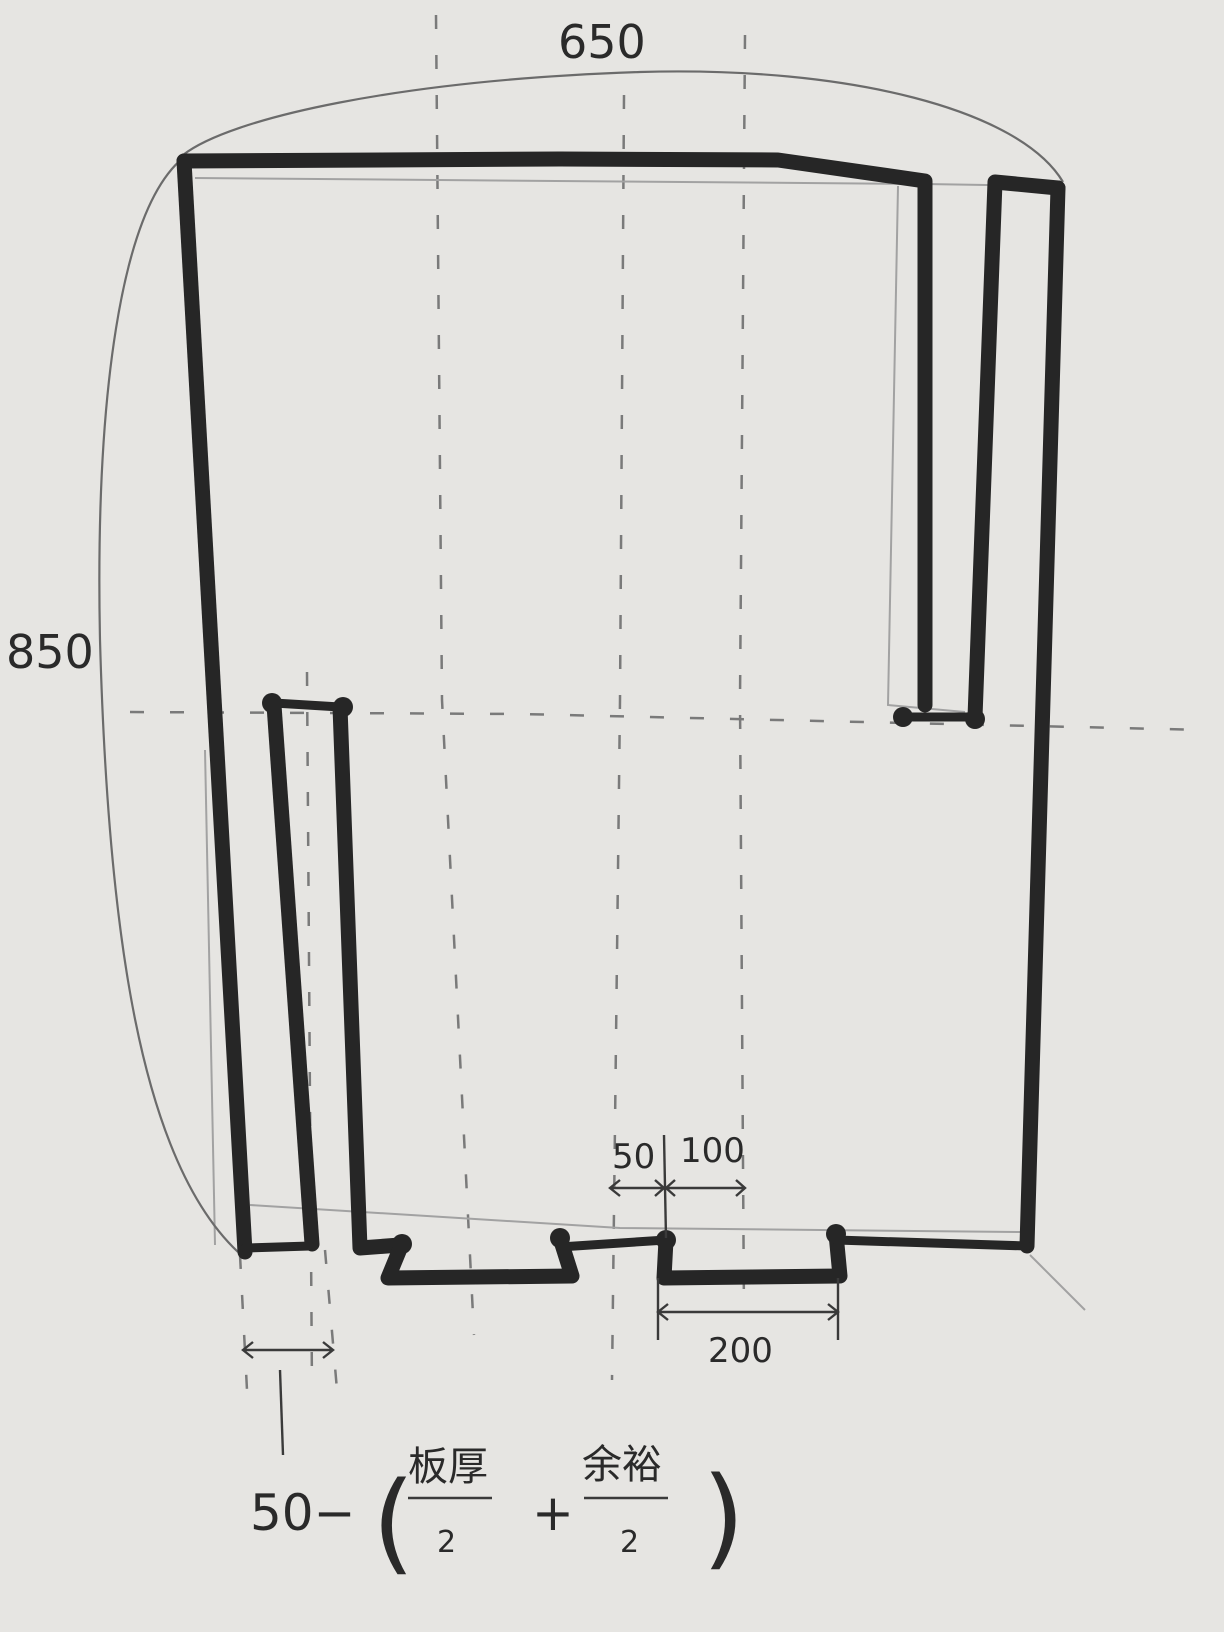 The height and width of the screenshot is (1632, 1224). Describe the element at coordinates (370, 977) in the screenshot. I see `left-pocket-inner` at that location.